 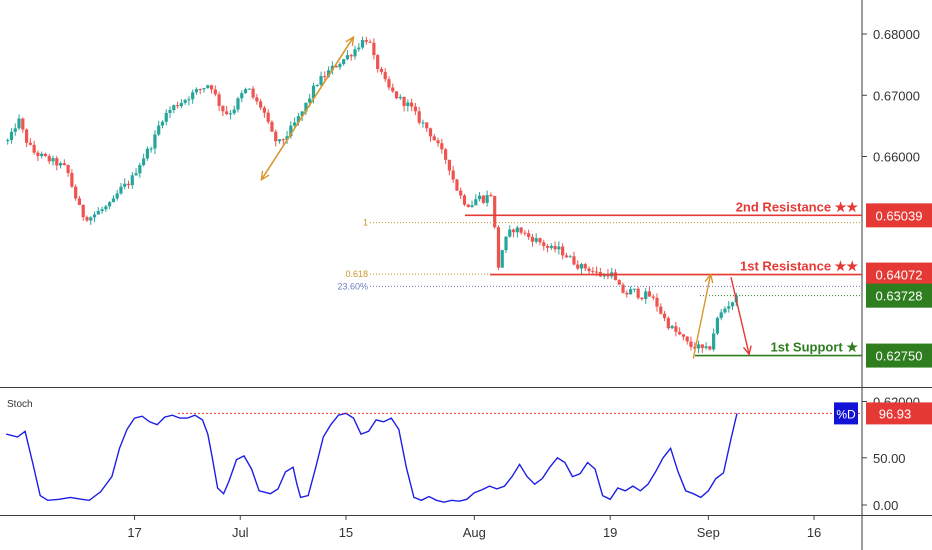 I want to click on stoch-line, so click(x=372, y=457).